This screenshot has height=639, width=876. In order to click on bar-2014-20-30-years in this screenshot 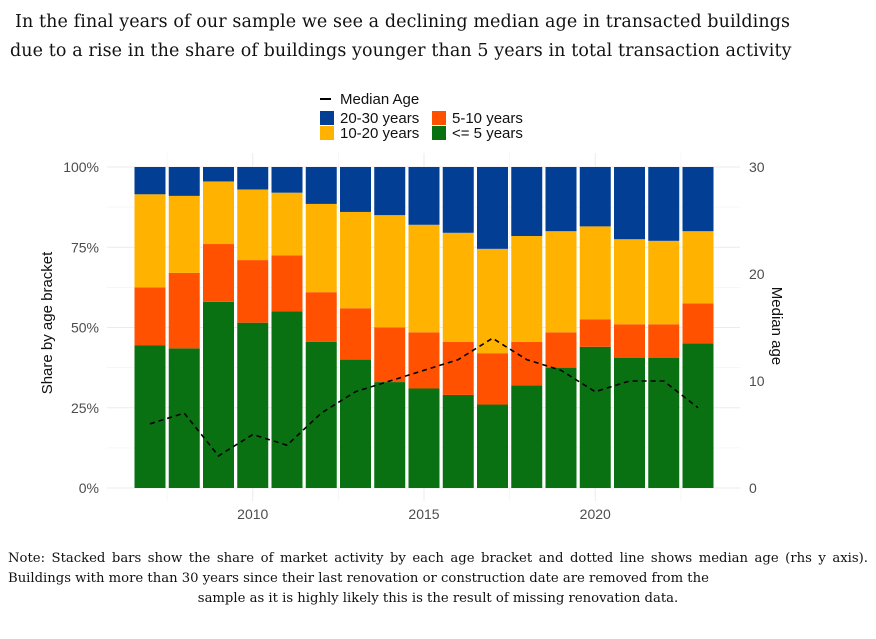, I will do `click(390, 191)`.